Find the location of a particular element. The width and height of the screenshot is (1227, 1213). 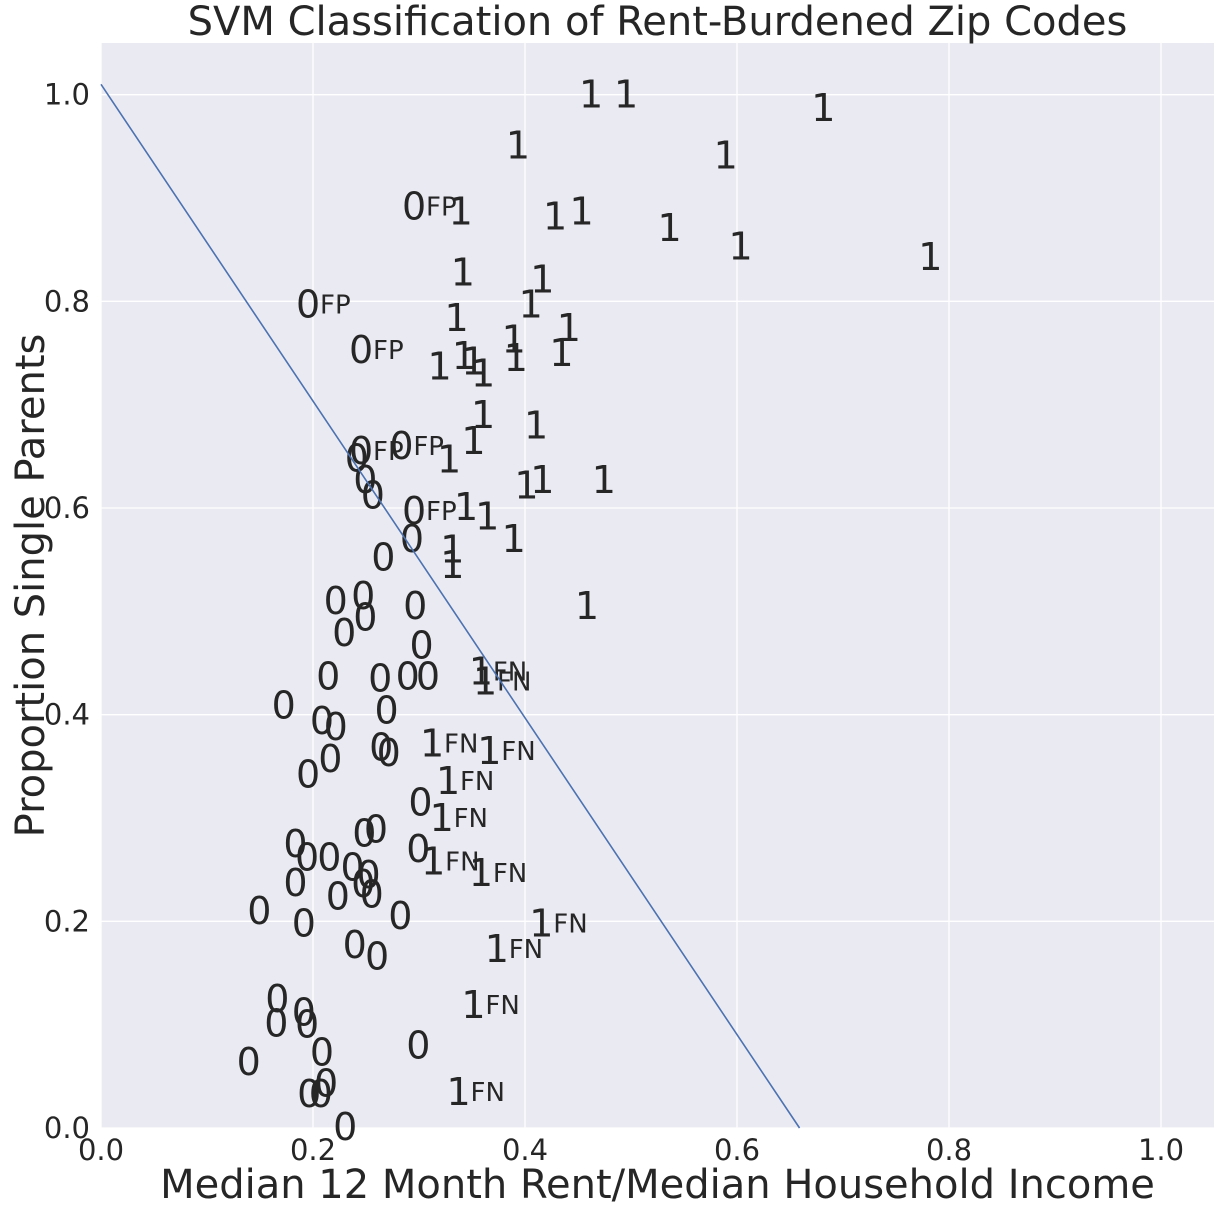

point-label-74: 0 is located at coordinates (295, 844).